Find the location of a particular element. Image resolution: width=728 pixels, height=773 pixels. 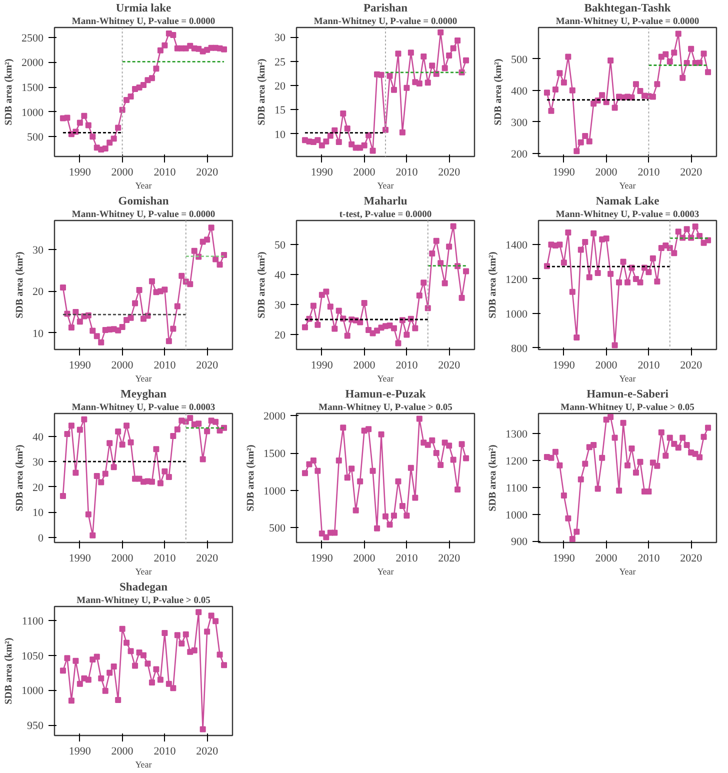

y-tick-label: 1300 is located at coordinates (517, 434).